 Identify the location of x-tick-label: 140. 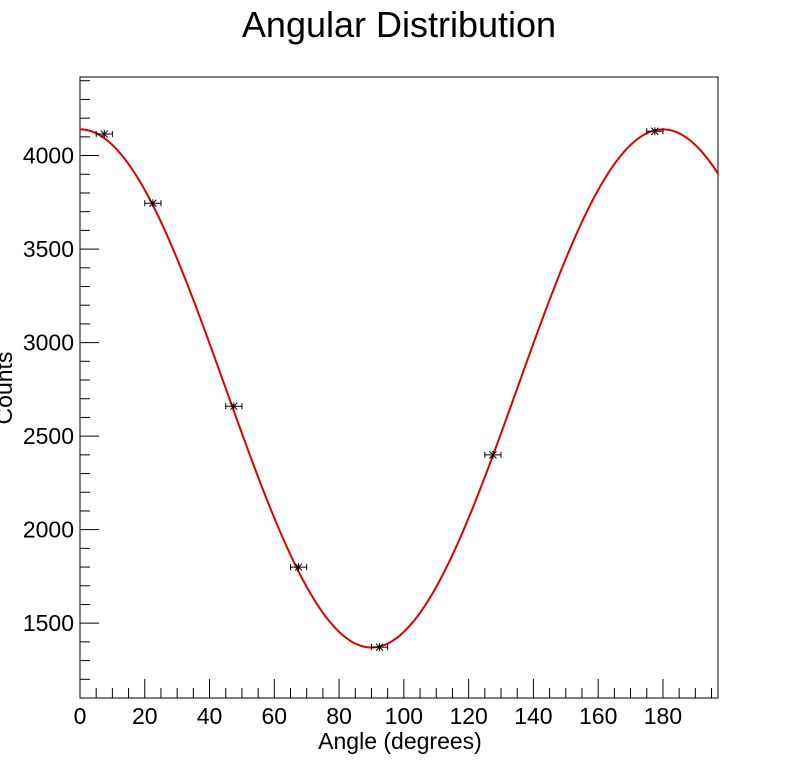
(533, 716).